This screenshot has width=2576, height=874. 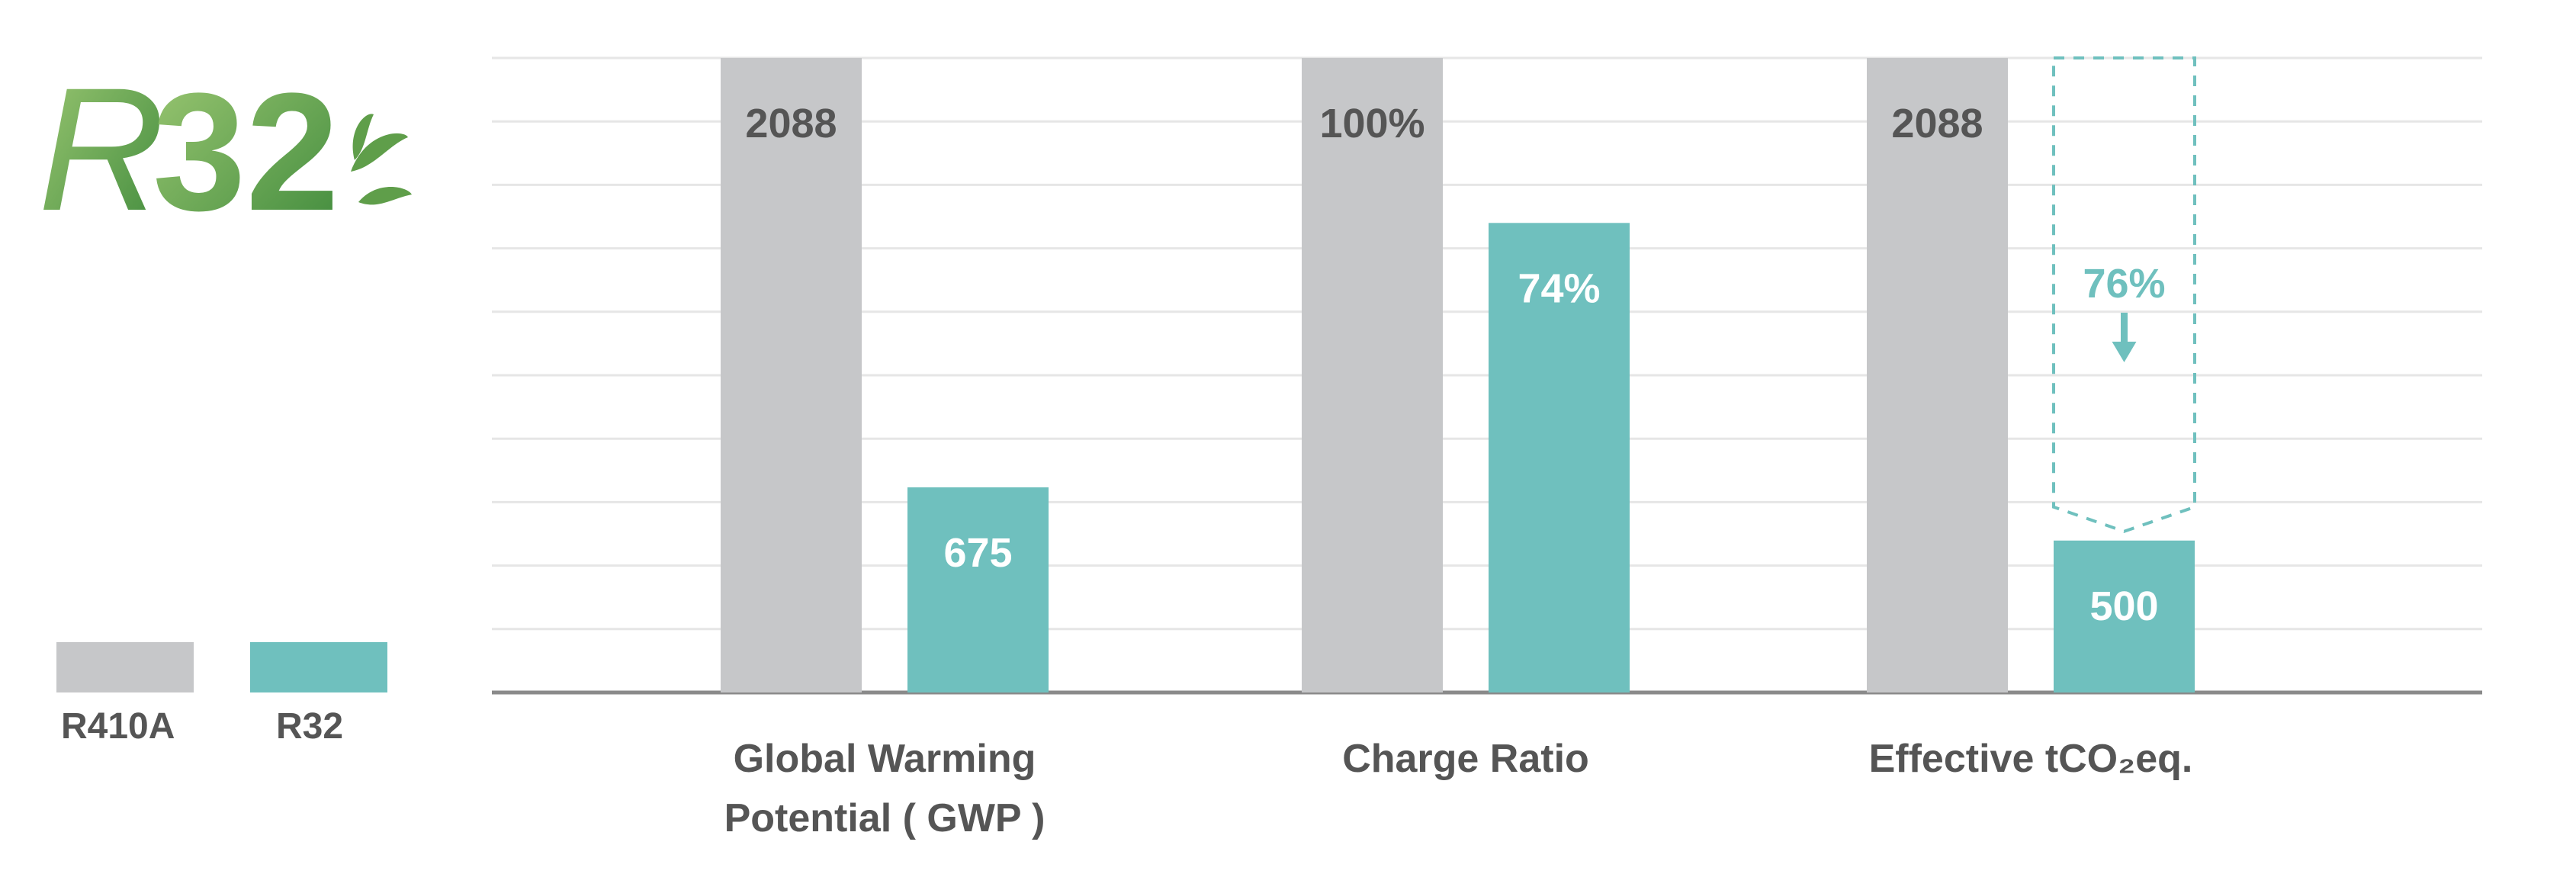 What do you see at coordinates (2124, 352) in the screenshot?
I see `down-arrow-head-icon` at bounding box center [2124, 352].